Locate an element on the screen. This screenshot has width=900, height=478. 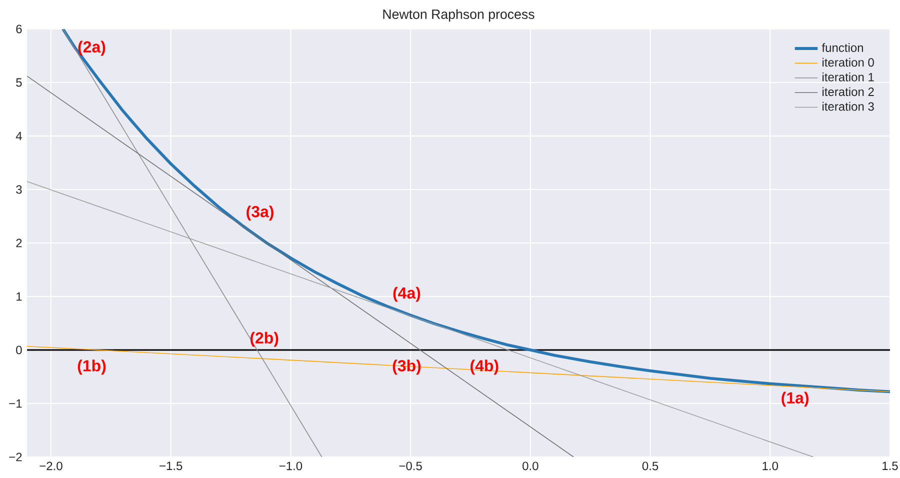
legend-label: iteration 0 is located at coordinates (848, 62).